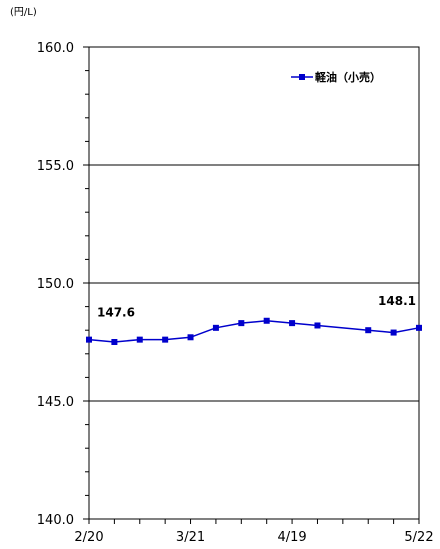 This screenshot has height=549, width=440. I want to click on y-tick-label: 145.0, so click(55, 402).